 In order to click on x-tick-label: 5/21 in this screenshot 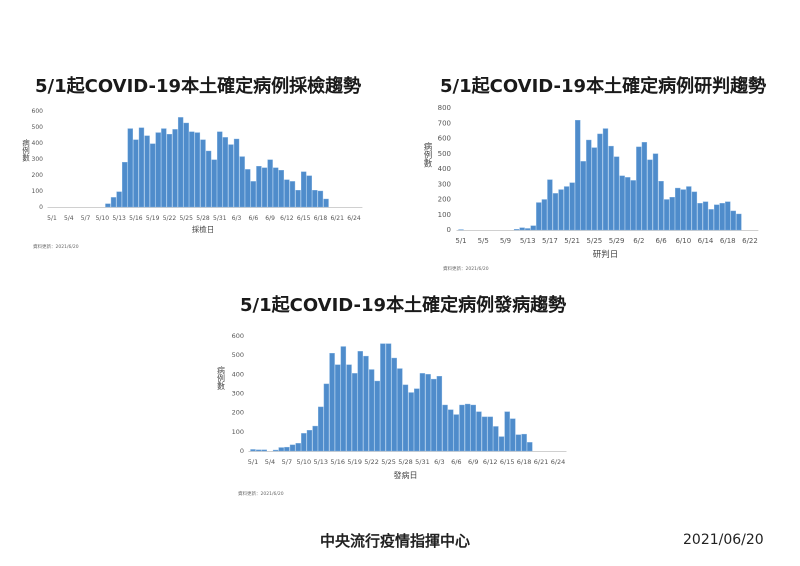, I will do `click(572, 241)`.